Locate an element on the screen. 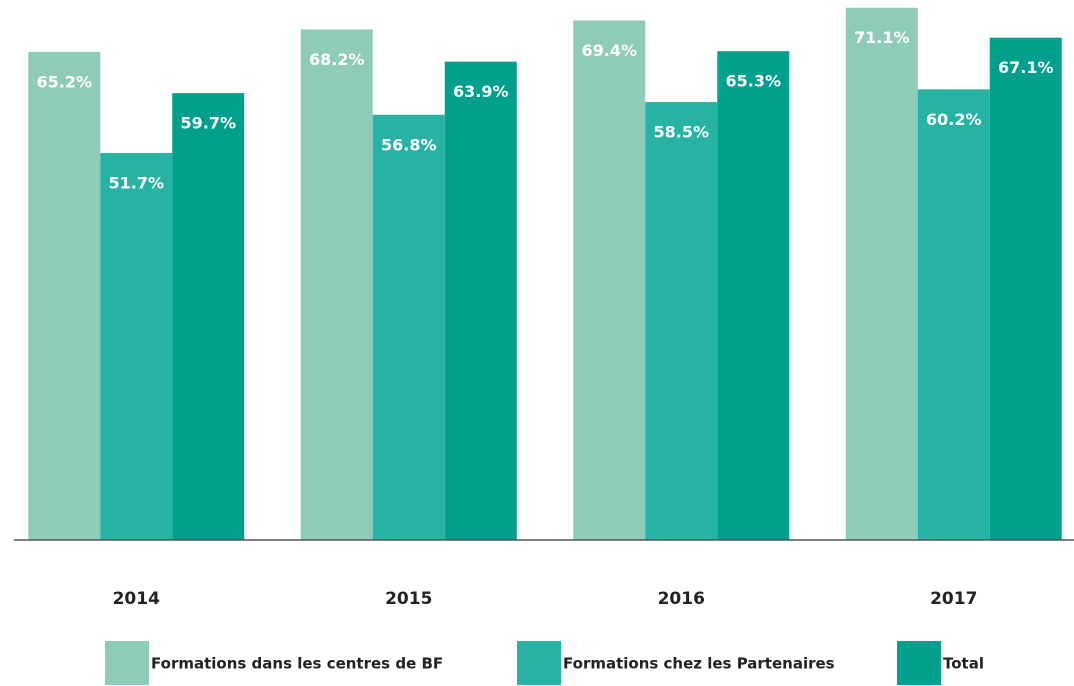 This screenshot has width=1074, height=686. value-label: 65.2% is located at coordinates (64, 81).